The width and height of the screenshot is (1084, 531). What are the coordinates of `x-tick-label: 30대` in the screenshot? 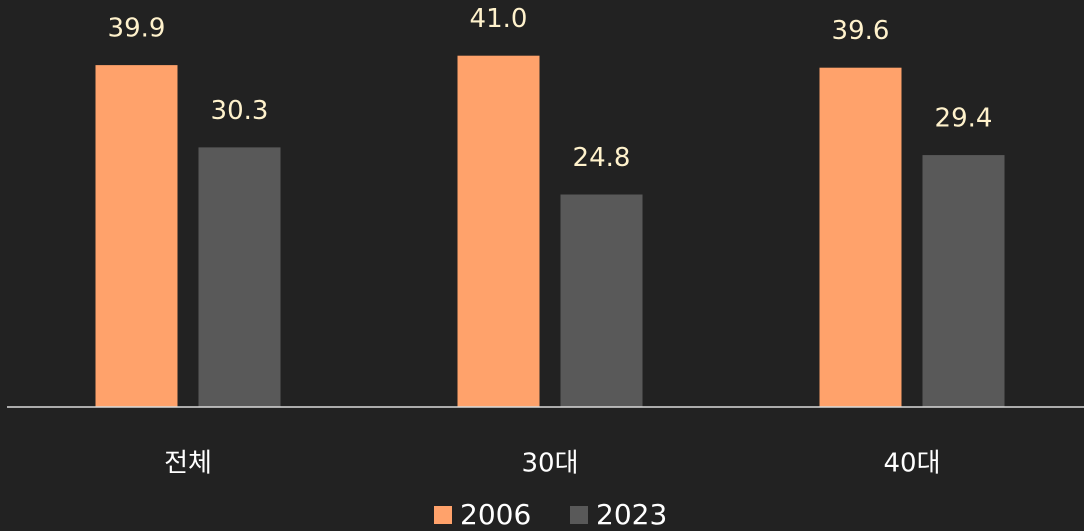 It's located at (549, 464).